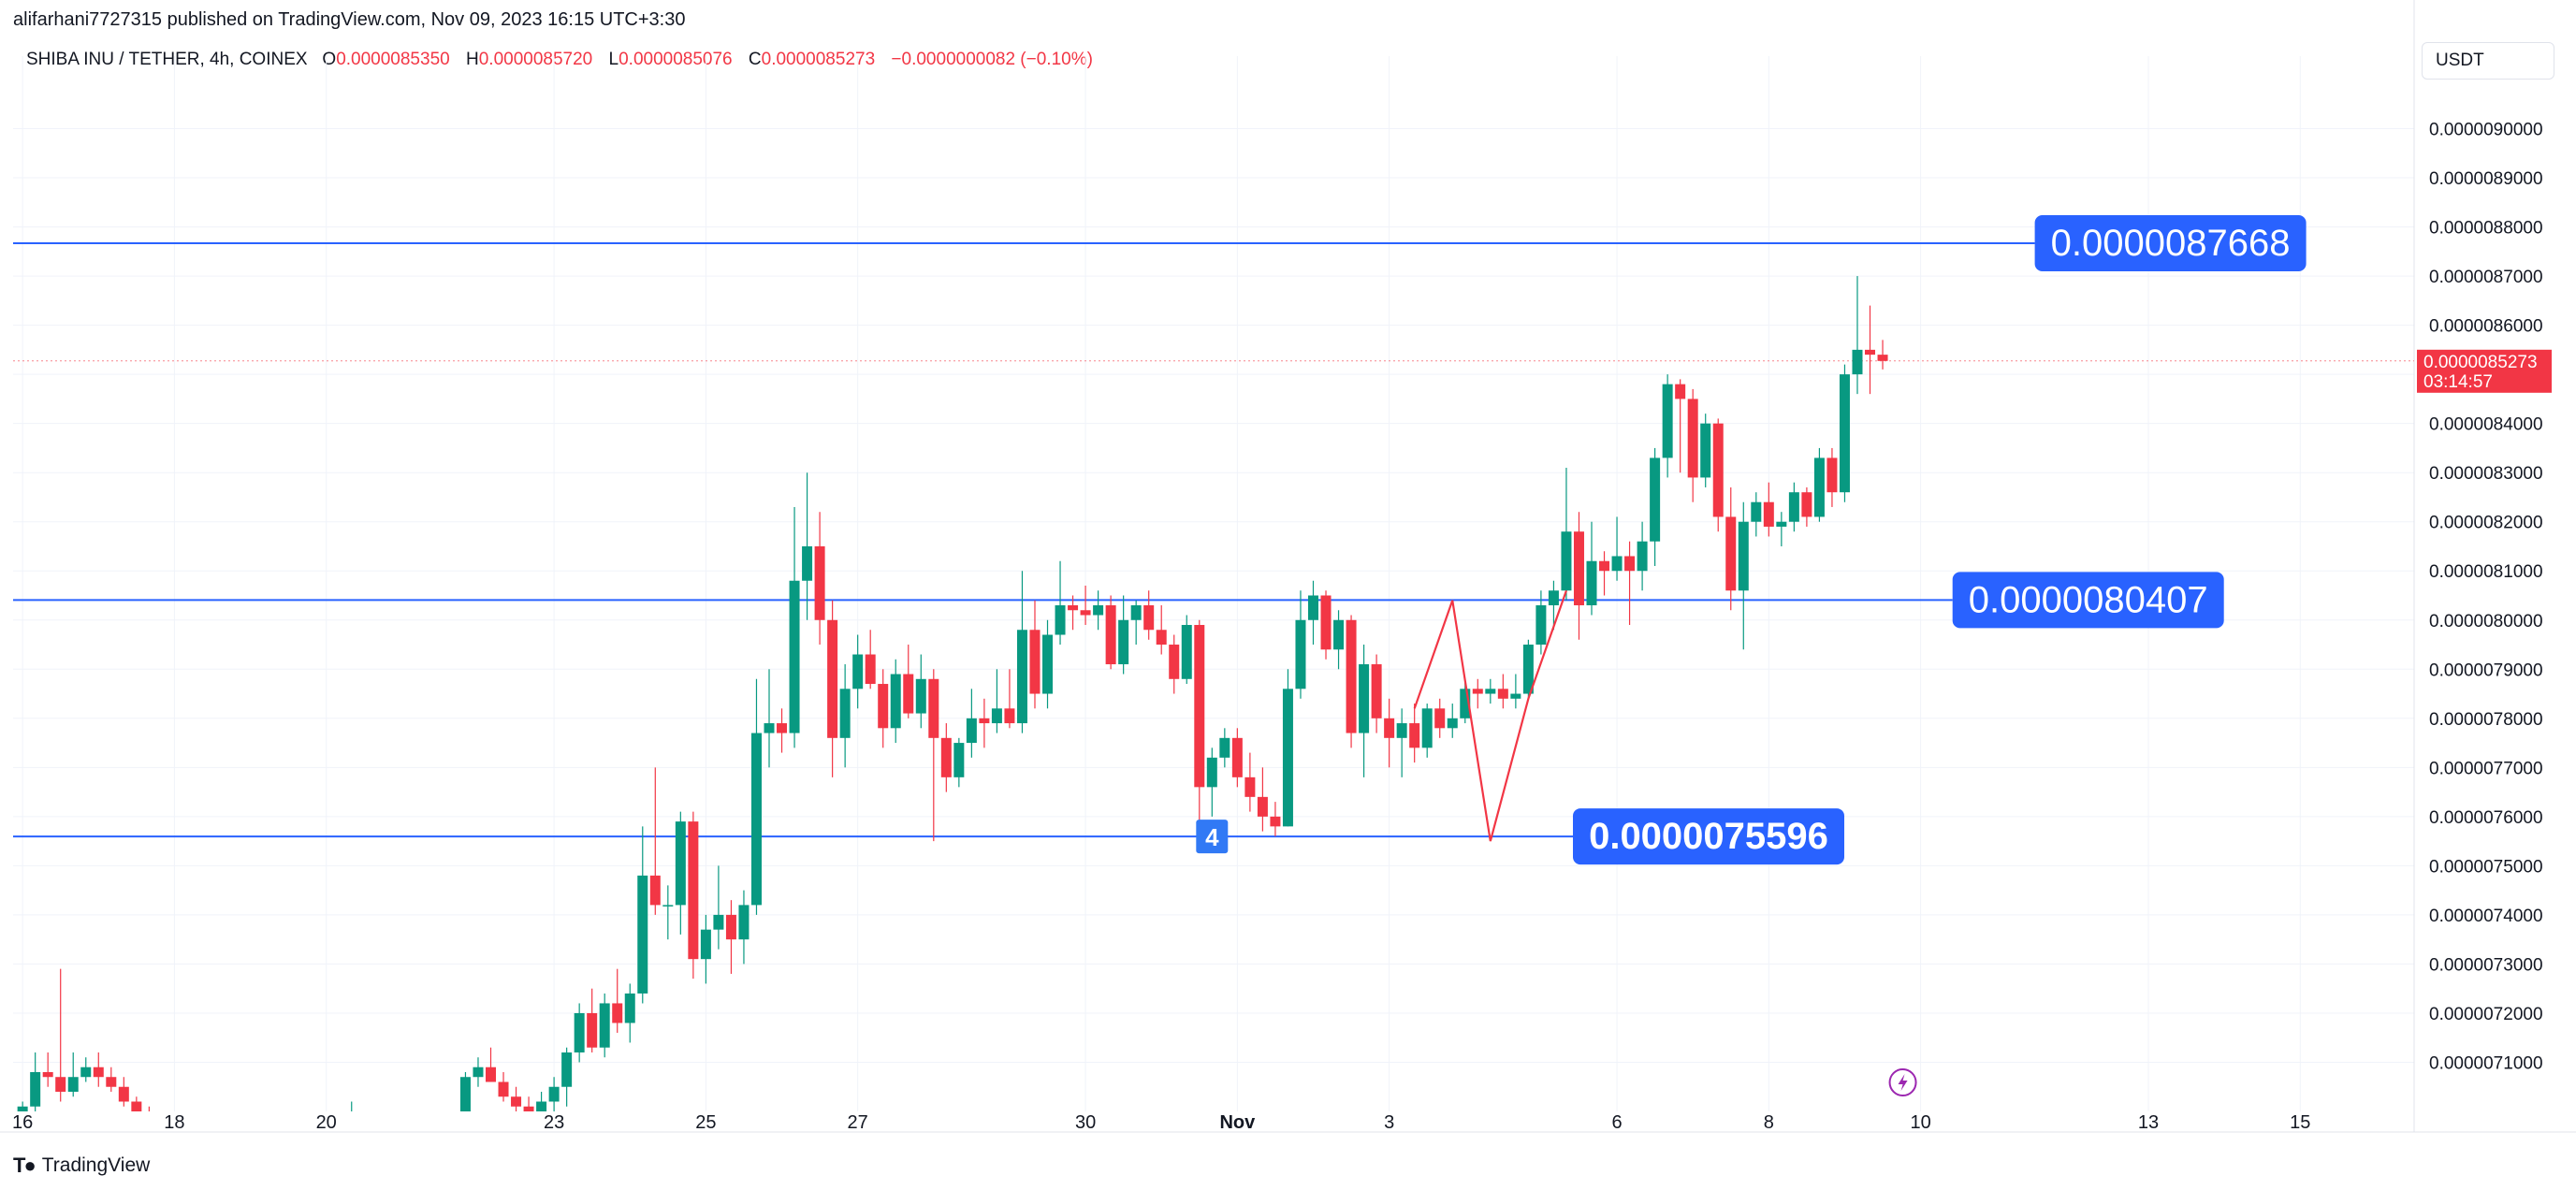 Image resolution: width=2576 pixels, height=1190 pixels. What do you see at coordinates (2488, 61) in the screenshot?
I see `currency-button: USDT` at bounding box center [2488, 61].